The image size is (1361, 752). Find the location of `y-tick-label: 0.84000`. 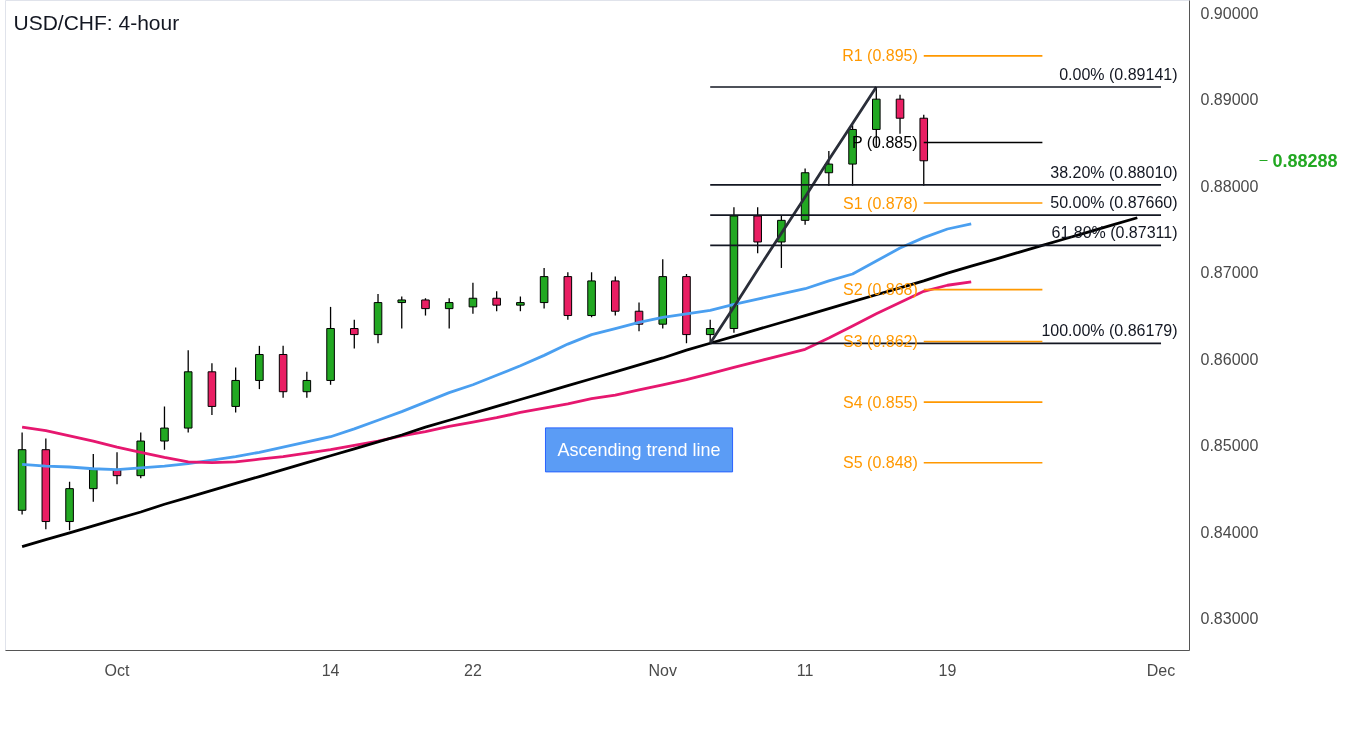

y-tick-label: 0.84000 is located at coordinates (1229, 532).